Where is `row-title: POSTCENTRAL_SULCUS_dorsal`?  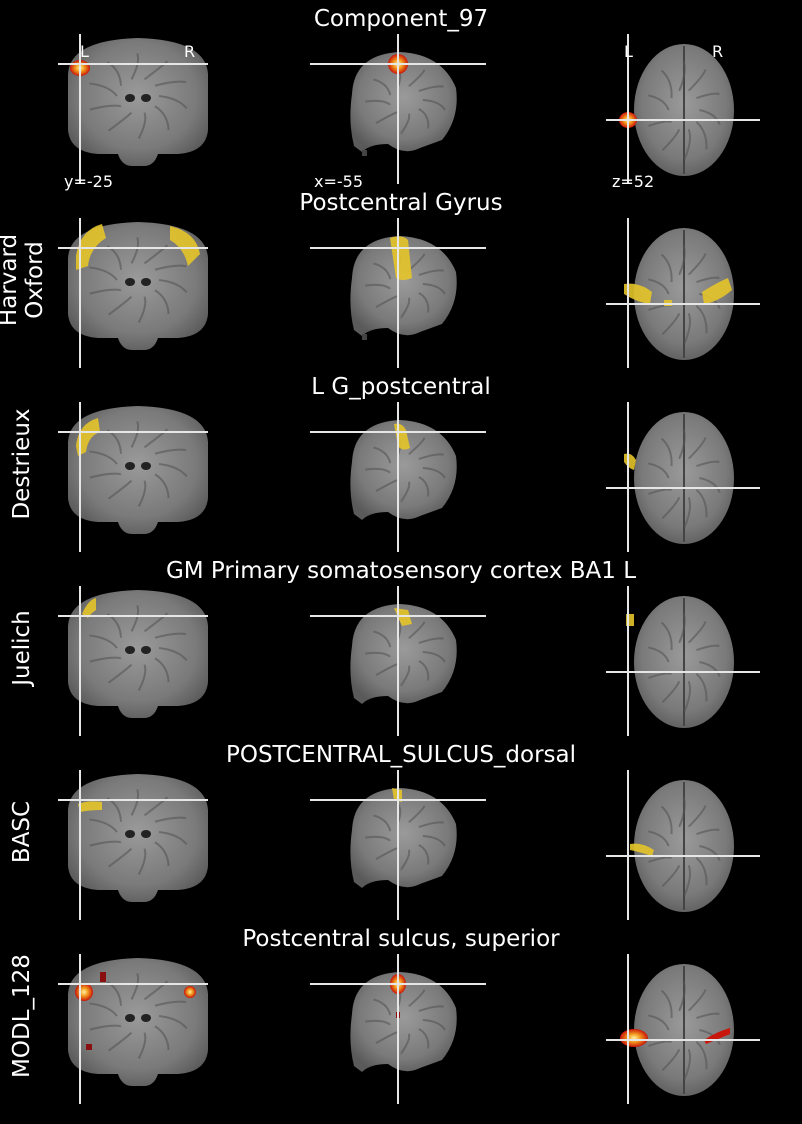
row-title: POSTCENTRAL_SULCUS_dorsal is located at coordinates (401, 755).